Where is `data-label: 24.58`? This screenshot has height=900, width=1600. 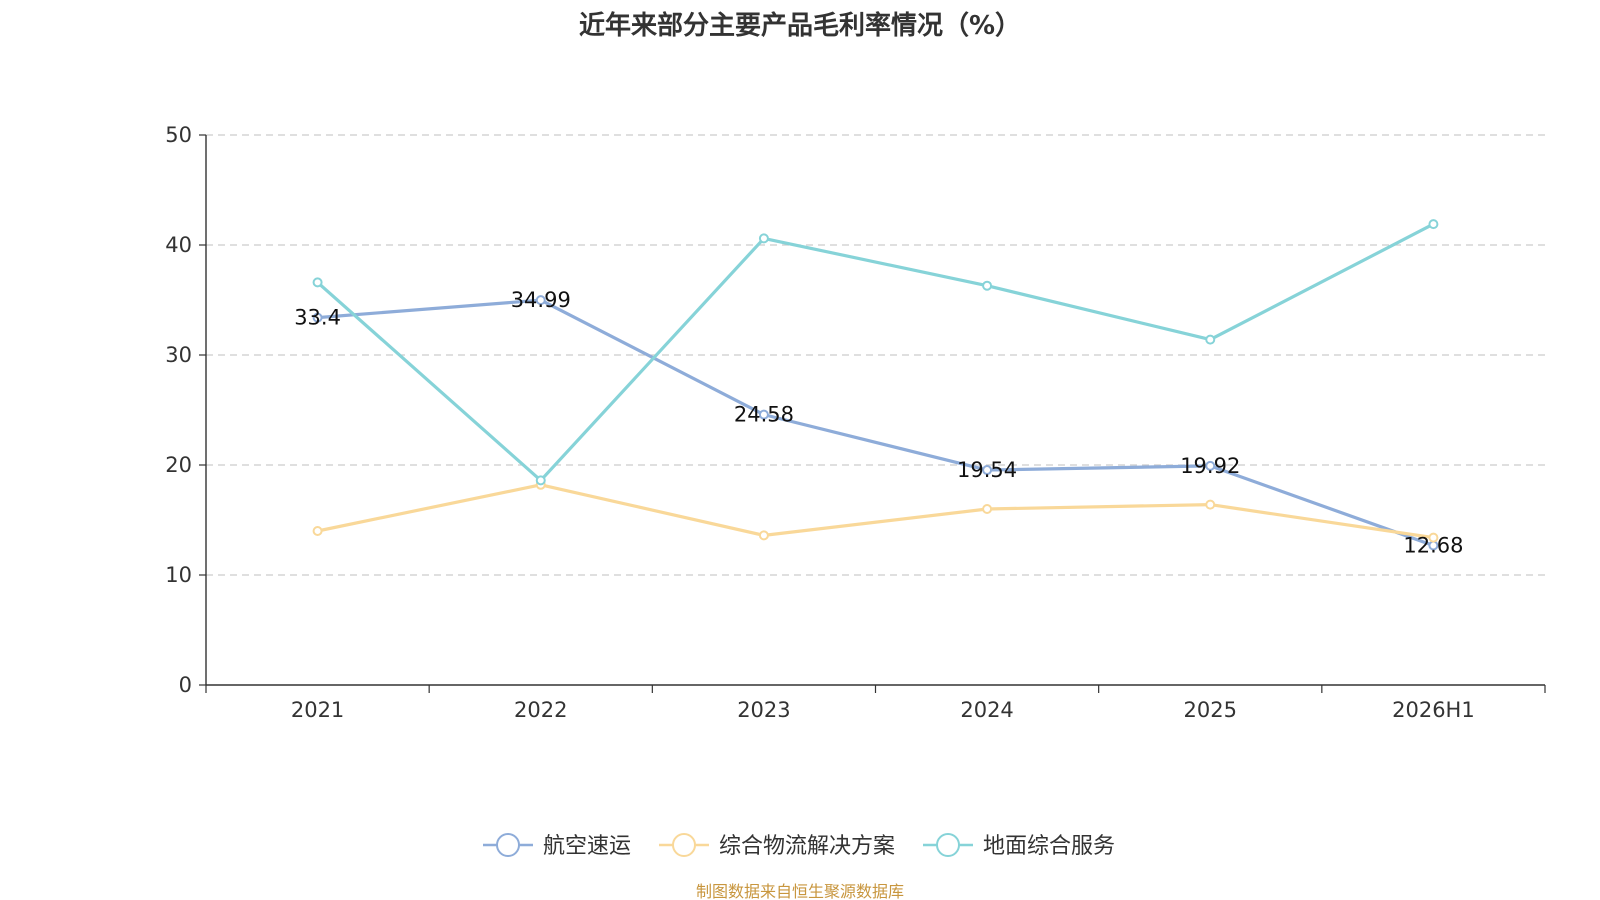 data-label: 24.58 is located at coordinates (764, 415).